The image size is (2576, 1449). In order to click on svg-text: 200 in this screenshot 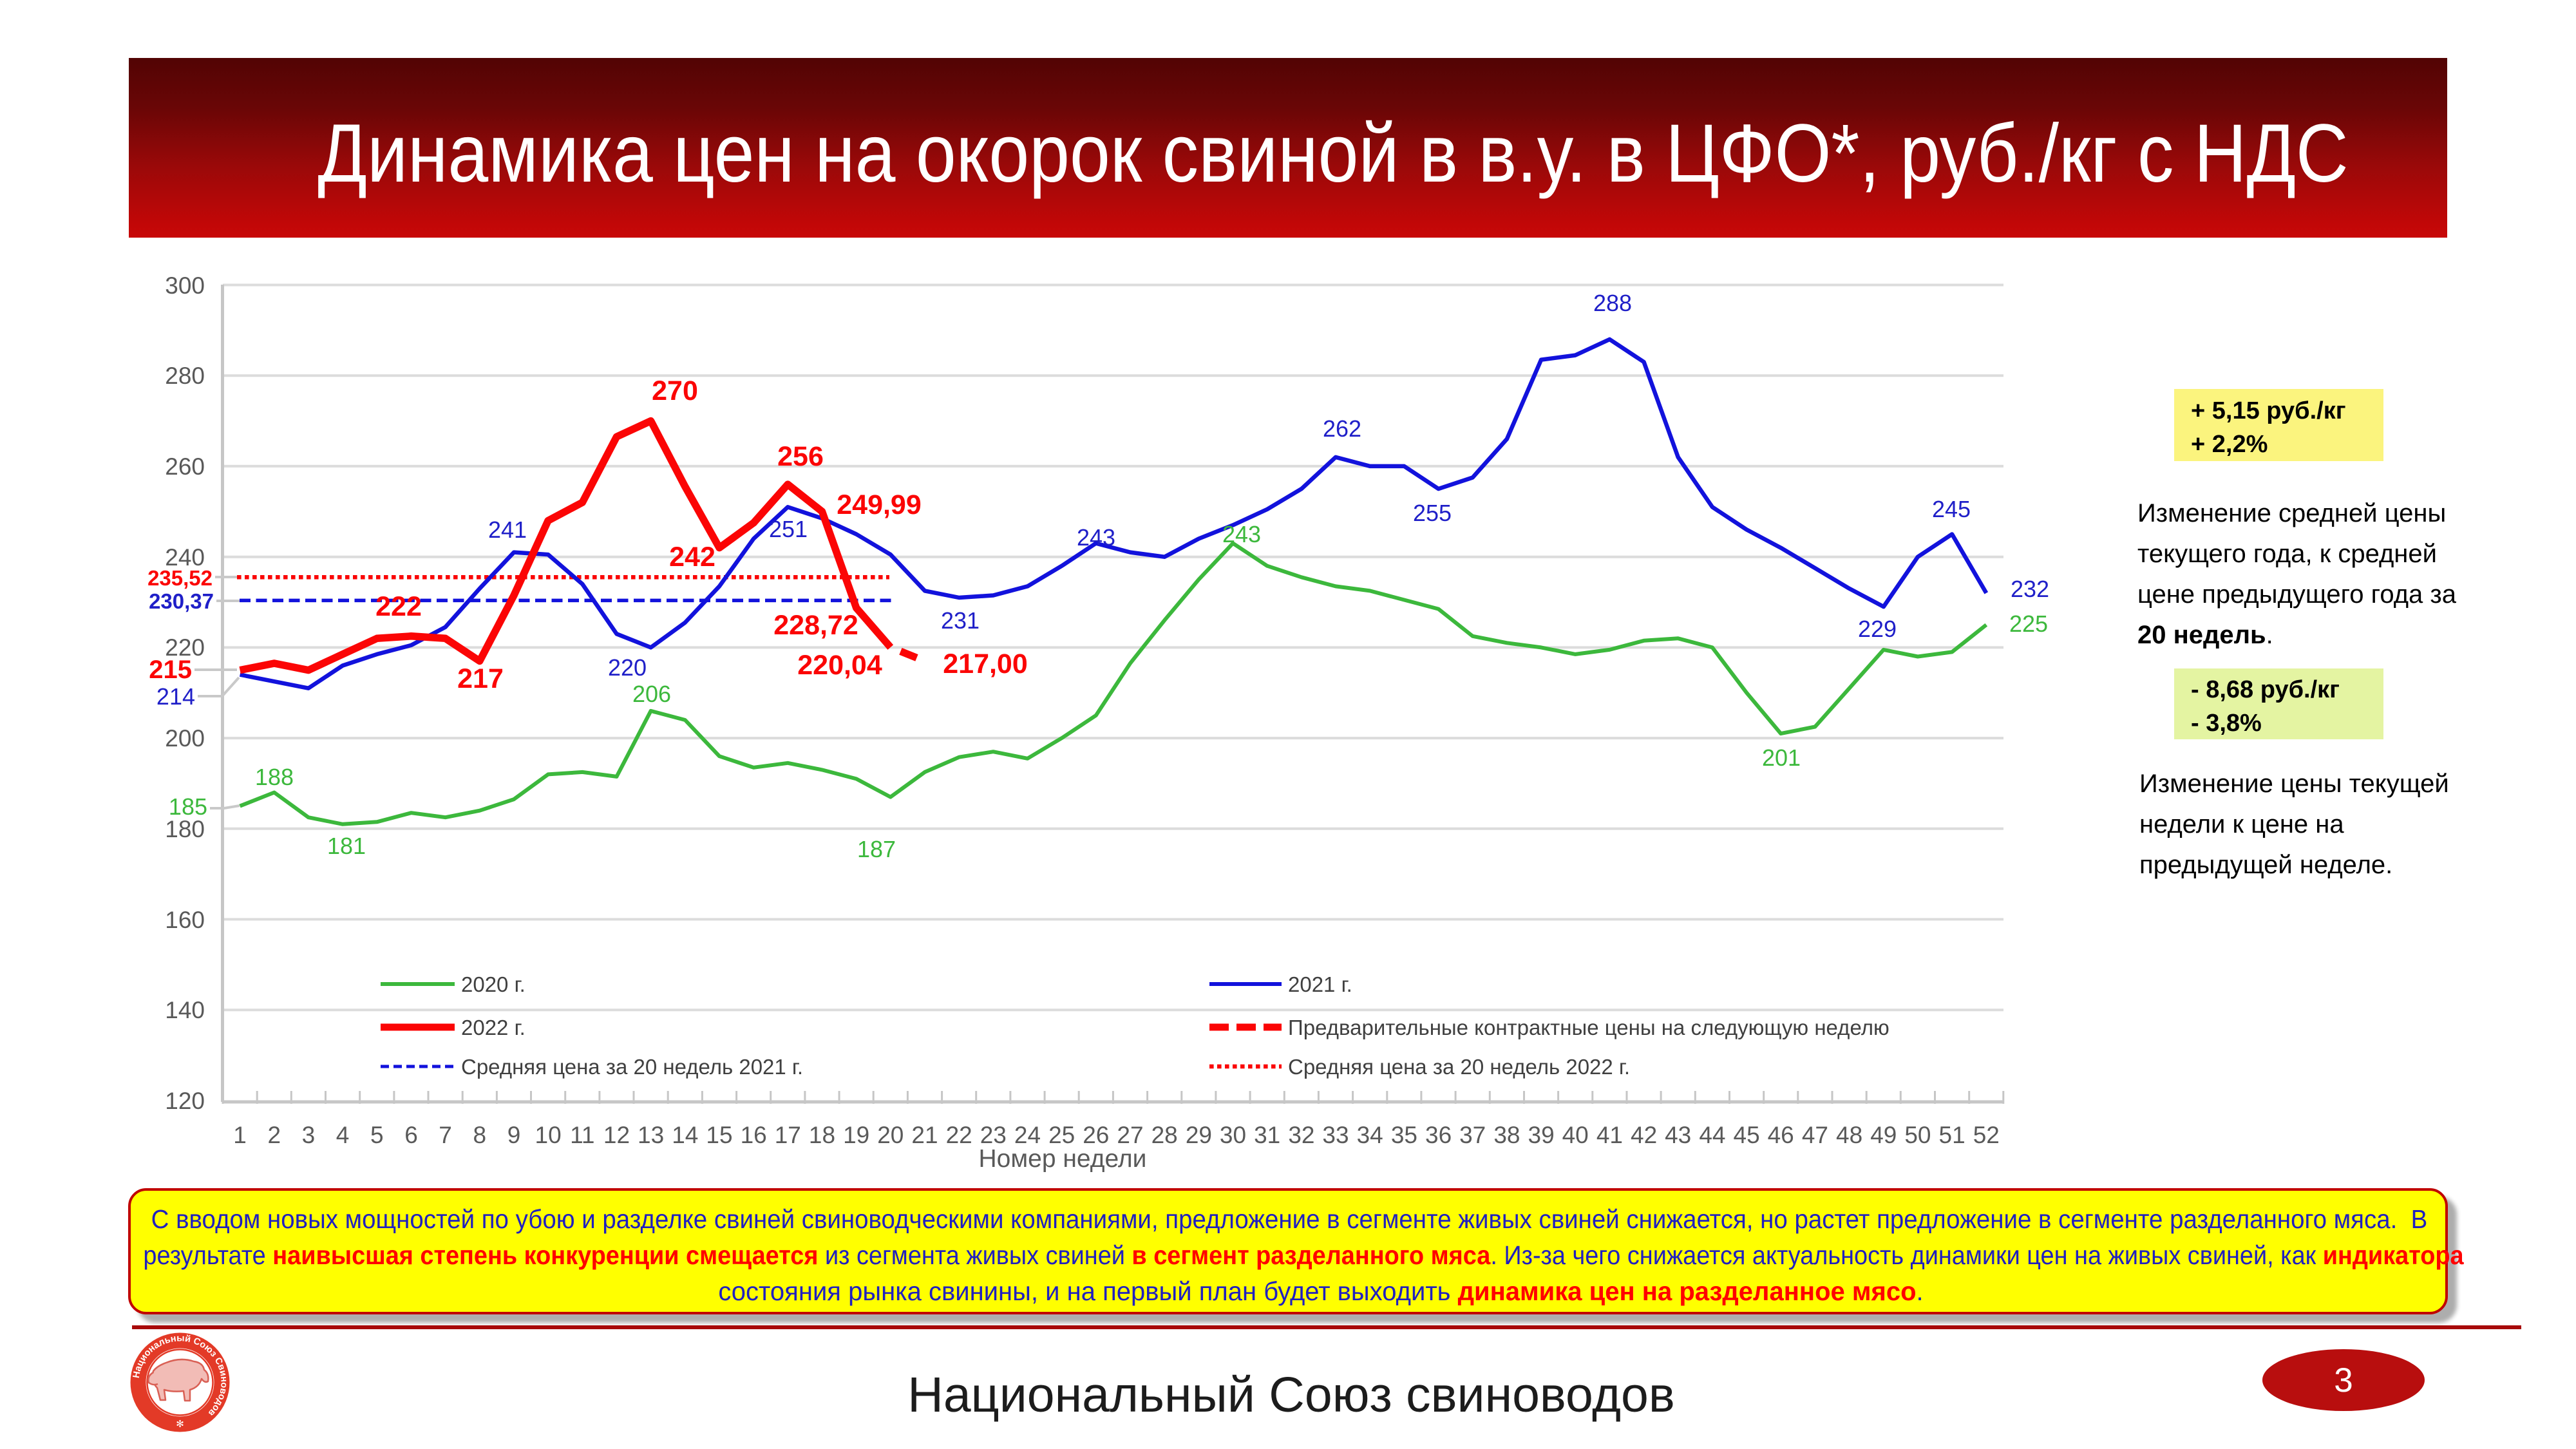, I will do `click(185, 739)`.